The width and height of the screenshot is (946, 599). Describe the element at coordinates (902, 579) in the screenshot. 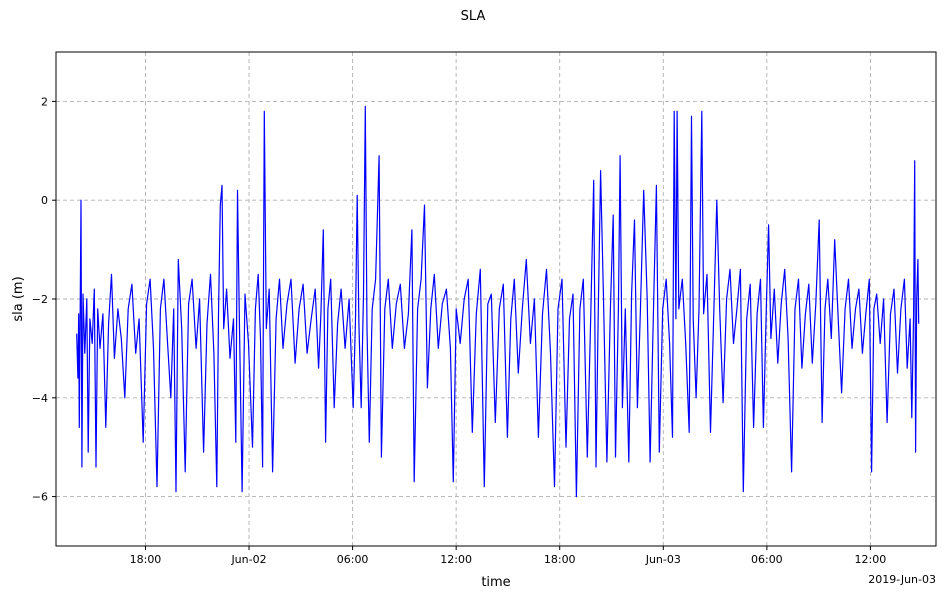

I see `x-offset-label: 2019-Jun-03` at that location.